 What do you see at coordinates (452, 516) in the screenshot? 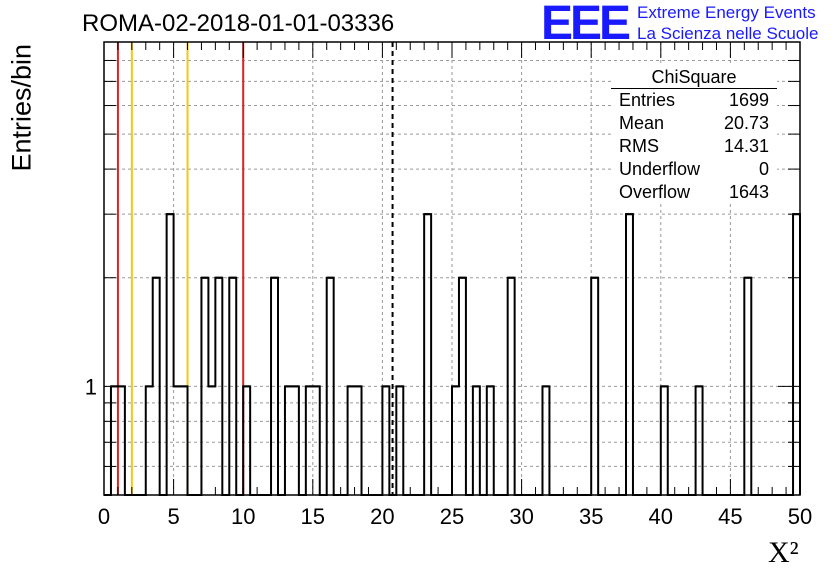
I see `x-tick-label: 25` at bounding box center [452, 516].